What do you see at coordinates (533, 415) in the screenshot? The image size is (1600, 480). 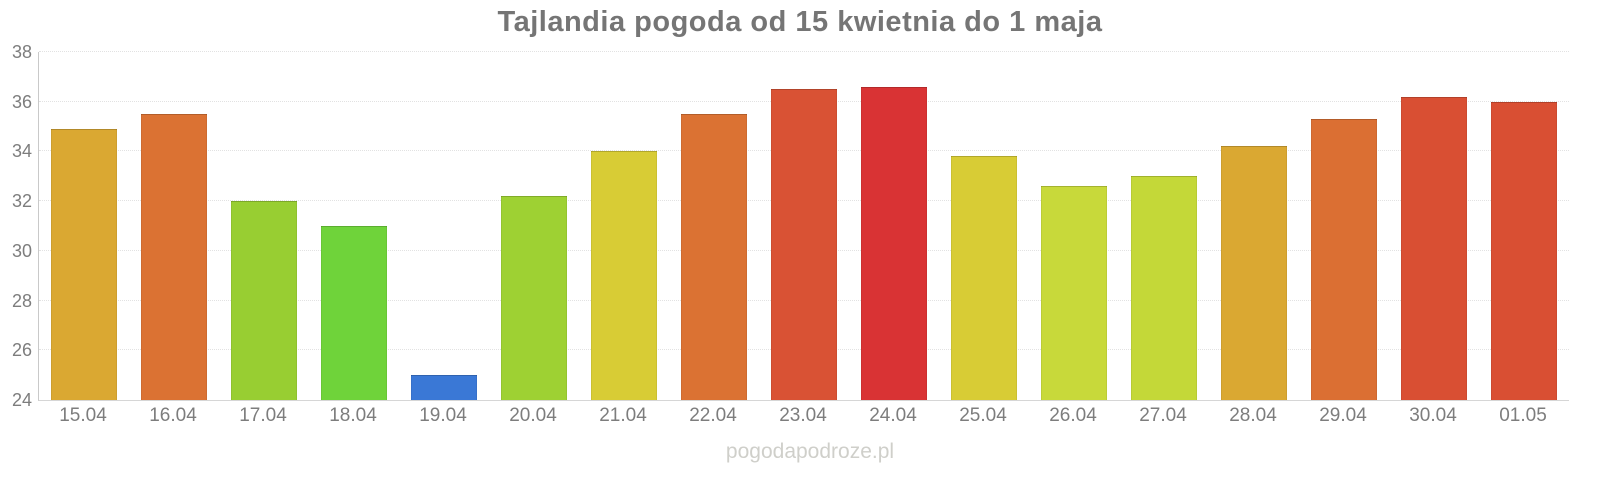 I see `x-axis-tick-20.04: 20.04` at bounding box center [533, 415].